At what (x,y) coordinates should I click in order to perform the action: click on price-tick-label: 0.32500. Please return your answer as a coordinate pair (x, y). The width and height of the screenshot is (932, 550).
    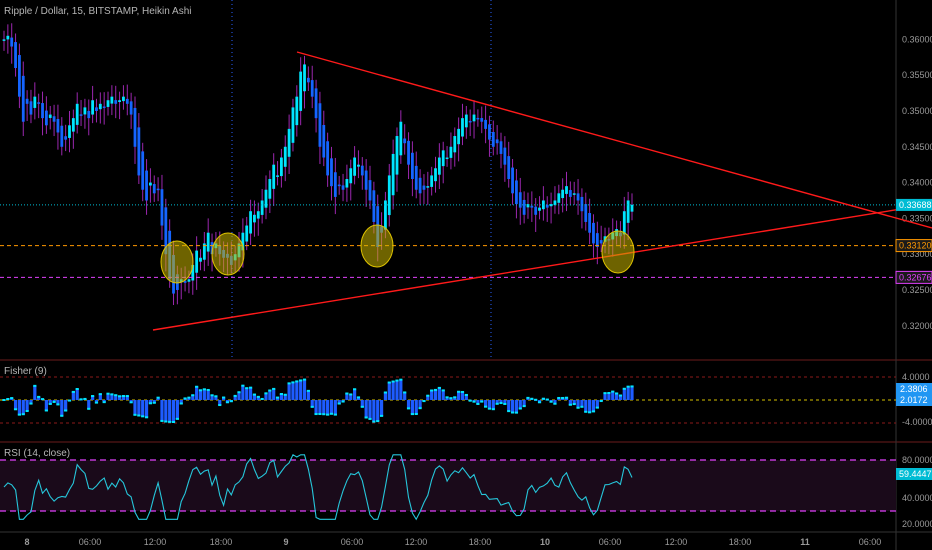
    Looking at the image, I should click on (917, 290).